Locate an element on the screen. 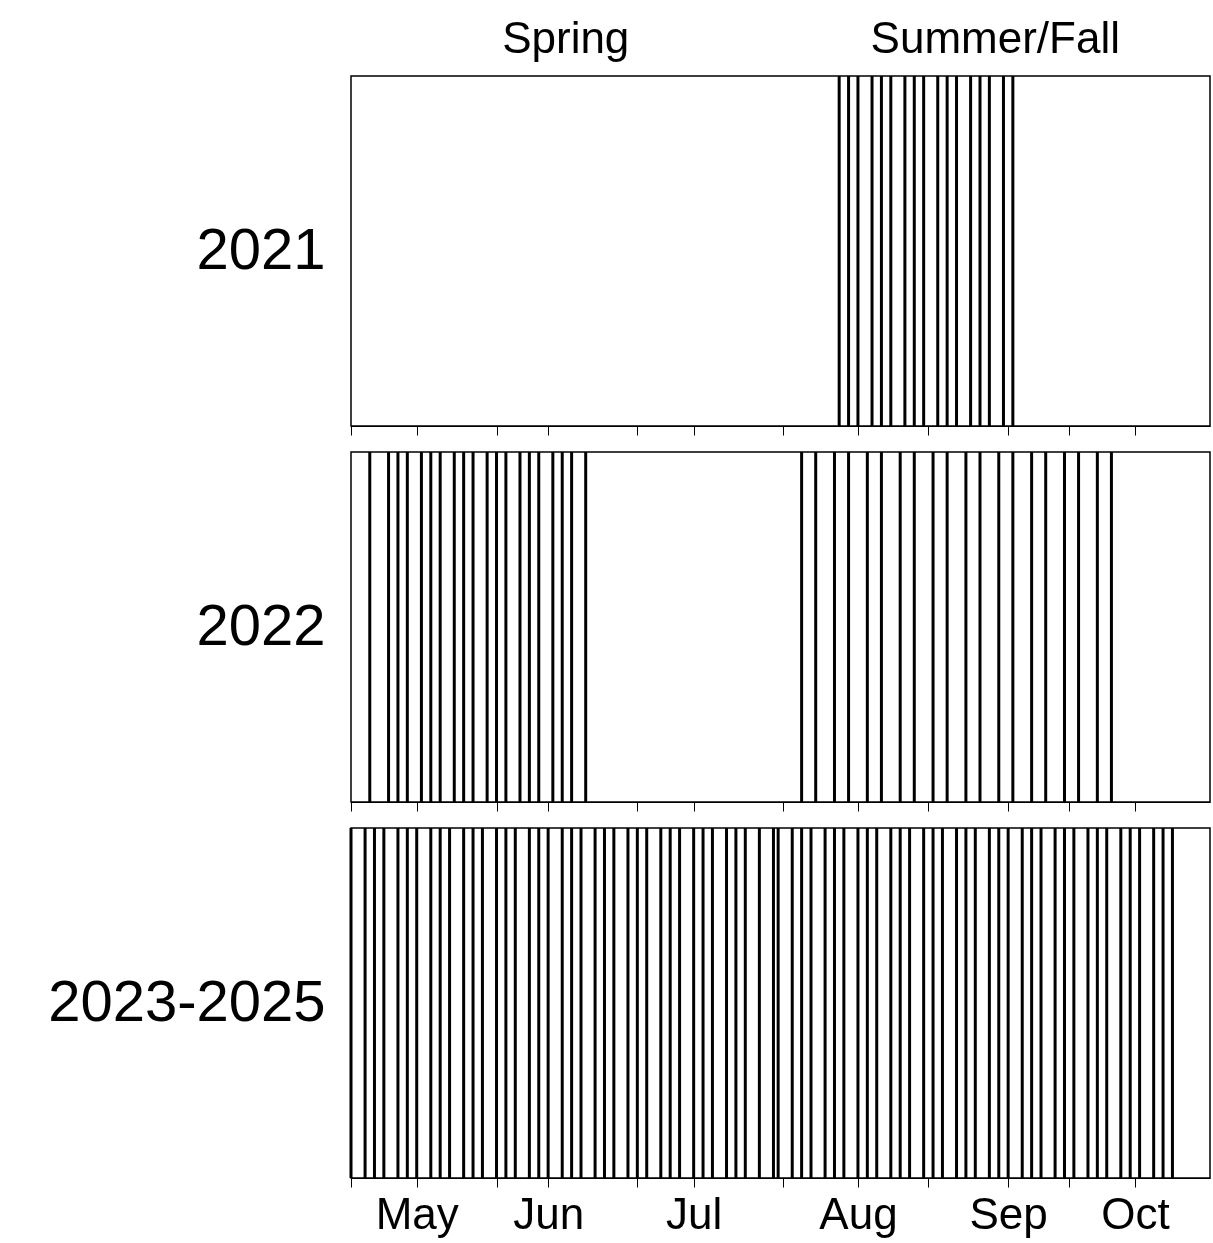 The height and width of the screenshot is (1243, 1213). x-tick-label: Sep is located at coordinates (1008, 1213).